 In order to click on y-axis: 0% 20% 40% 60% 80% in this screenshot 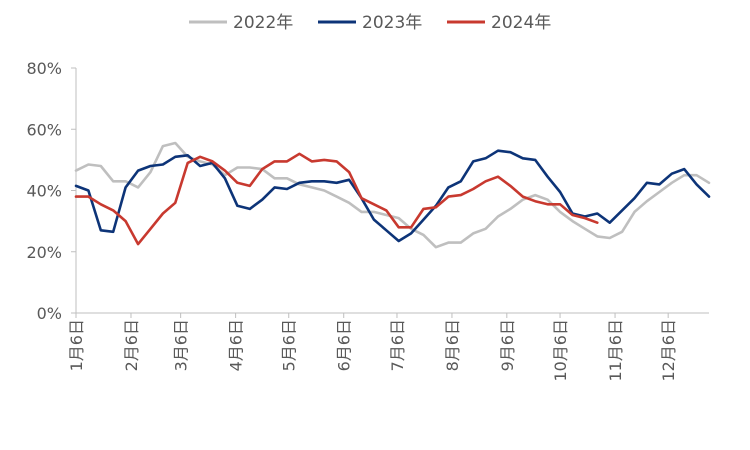, I will do `click(51, 191)`.